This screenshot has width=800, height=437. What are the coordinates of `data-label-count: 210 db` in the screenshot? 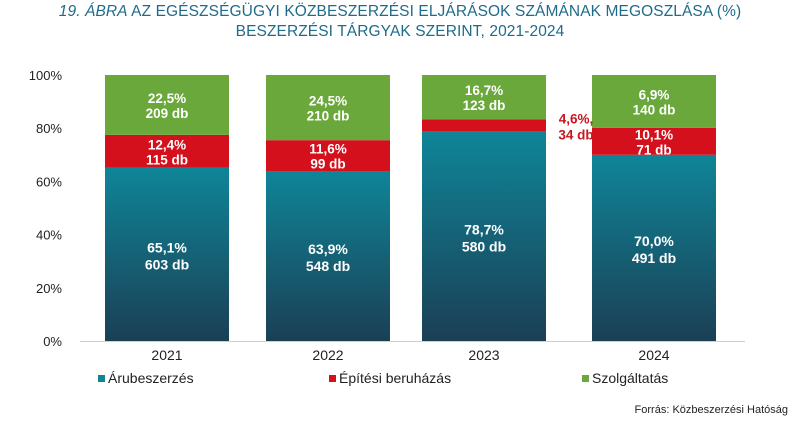 It's located at (328, 116).